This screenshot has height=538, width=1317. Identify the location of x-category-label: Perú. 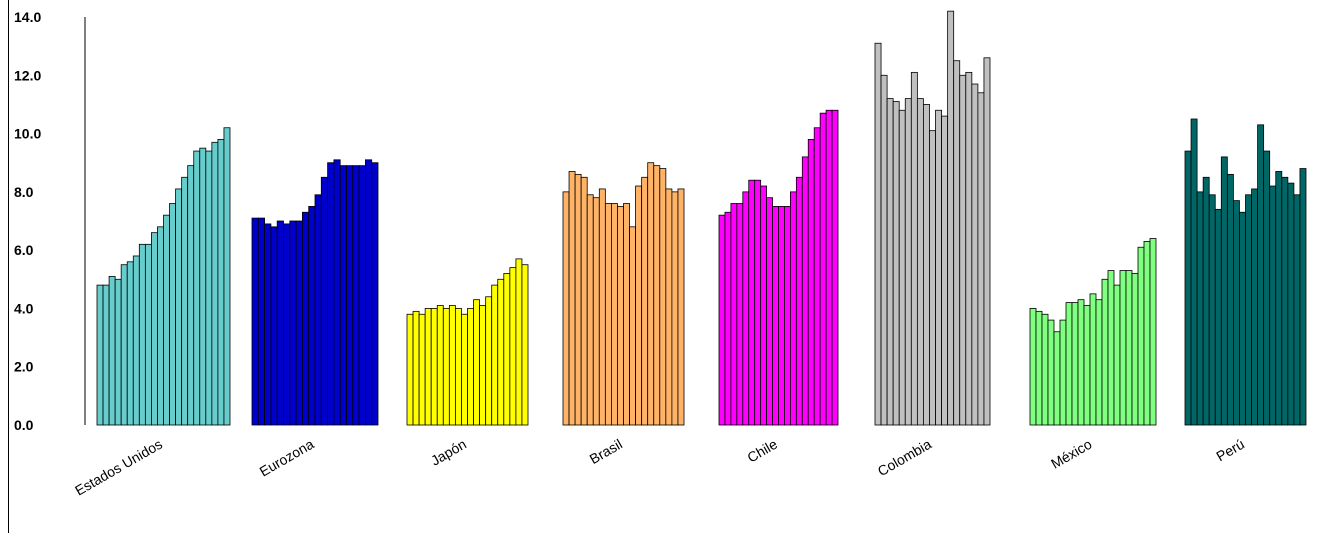
(1230, 450).